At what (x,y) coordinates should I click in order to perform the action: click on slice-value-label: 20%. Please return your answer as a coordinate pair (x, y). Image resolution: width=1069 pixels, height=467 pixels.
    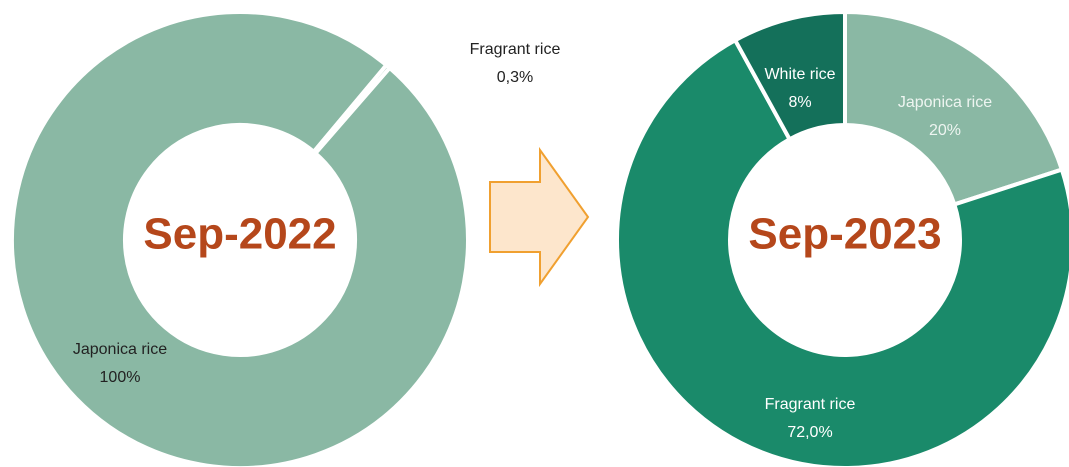
    Looking at the image, I should click on (945, 130).